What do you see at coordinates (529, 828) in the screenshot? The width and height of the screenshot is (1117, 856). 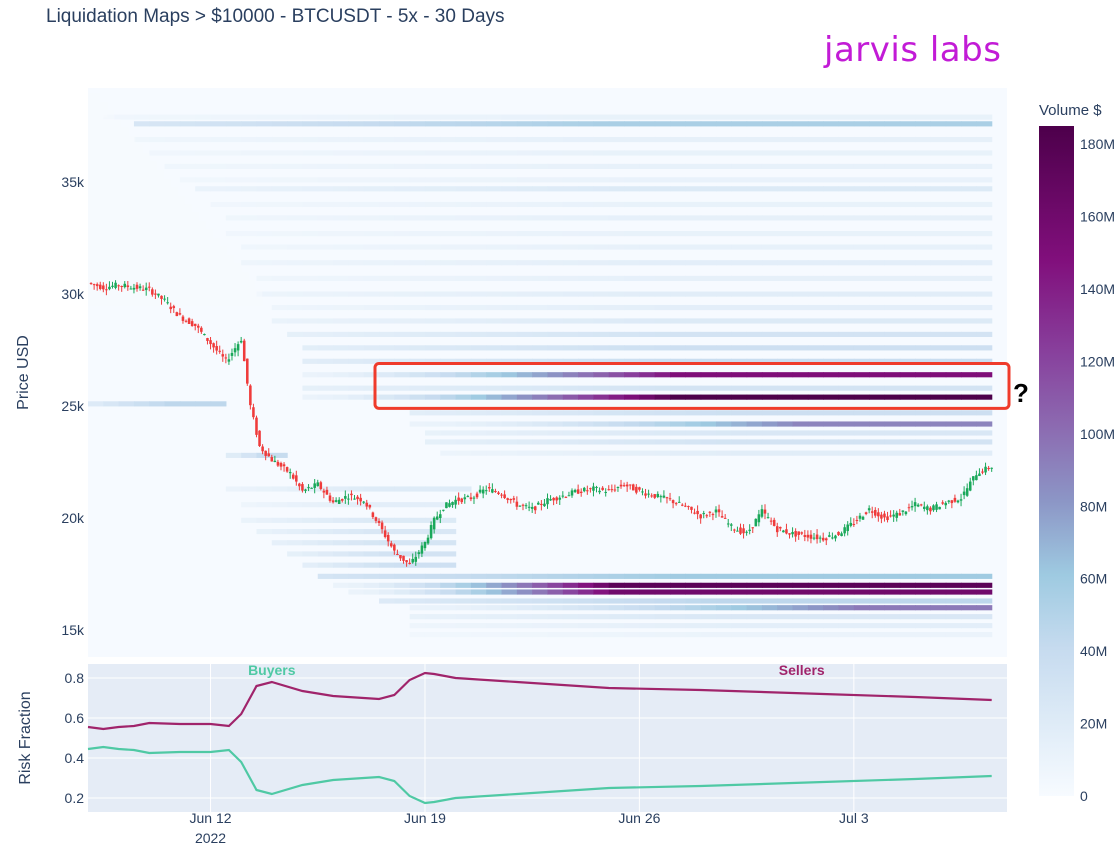 I see `date-axis: Jun 12 Jun 19 Jun 26 Jul 3 2022` at bounding box center [529, 828].